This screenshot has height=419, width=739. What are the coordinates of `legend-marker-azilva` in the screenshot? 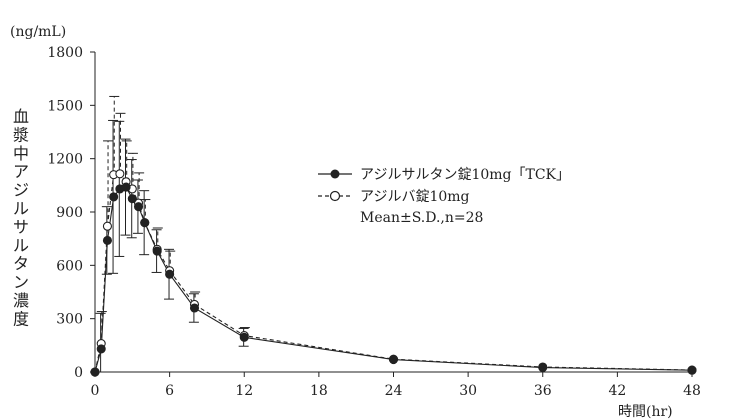 It's located at (335, 196).